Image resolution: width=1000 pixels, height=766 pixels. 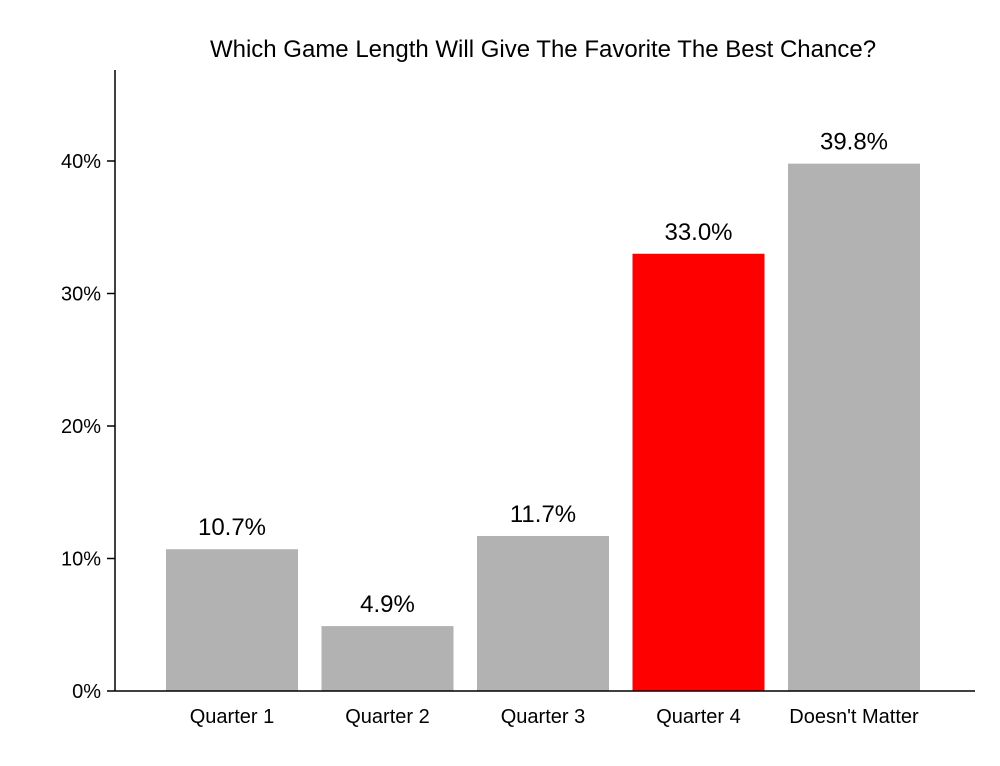 I want to click on x-tick-label: Doesn't Matter, so click(x=854, y=717).